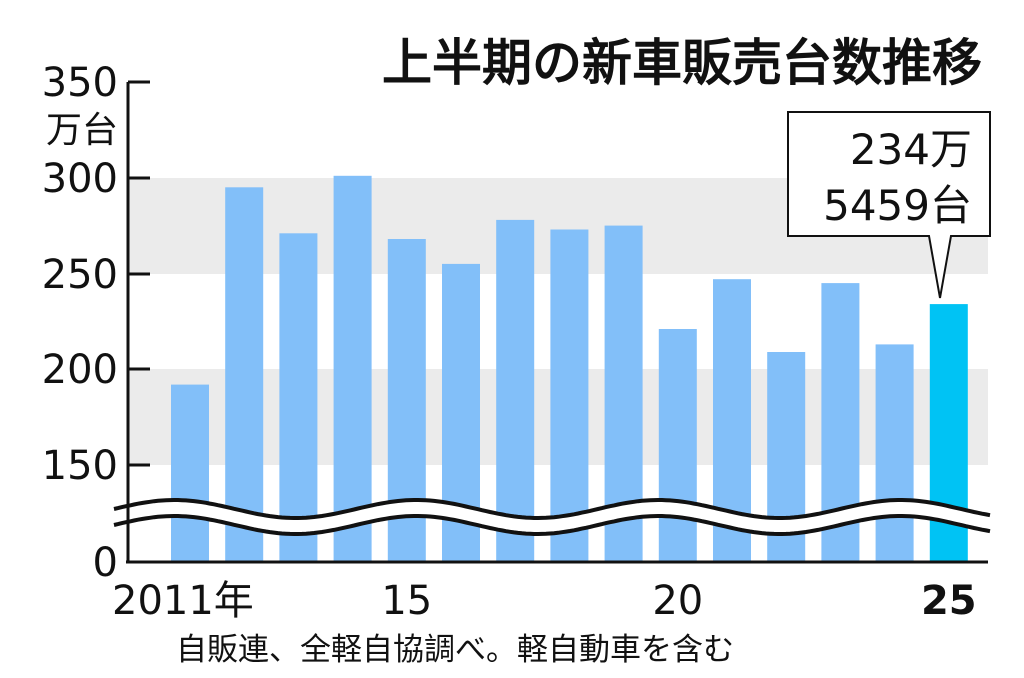 Image resolution: width=1024 pixels, height=678 pixels. What do you see at coordinates (544, 601) in the screenshot?
I see `x-tick-labels: 2011年 15 20 25` at bounding box center [544, 601].